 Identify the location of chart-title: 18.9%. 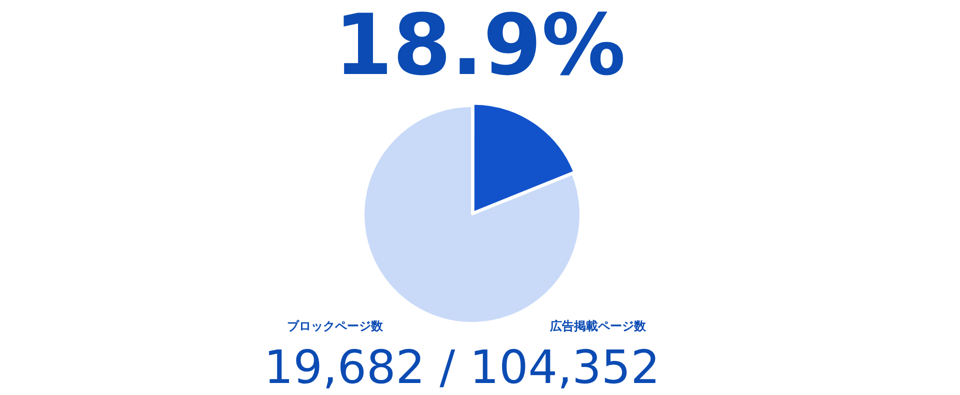
(480, 47).